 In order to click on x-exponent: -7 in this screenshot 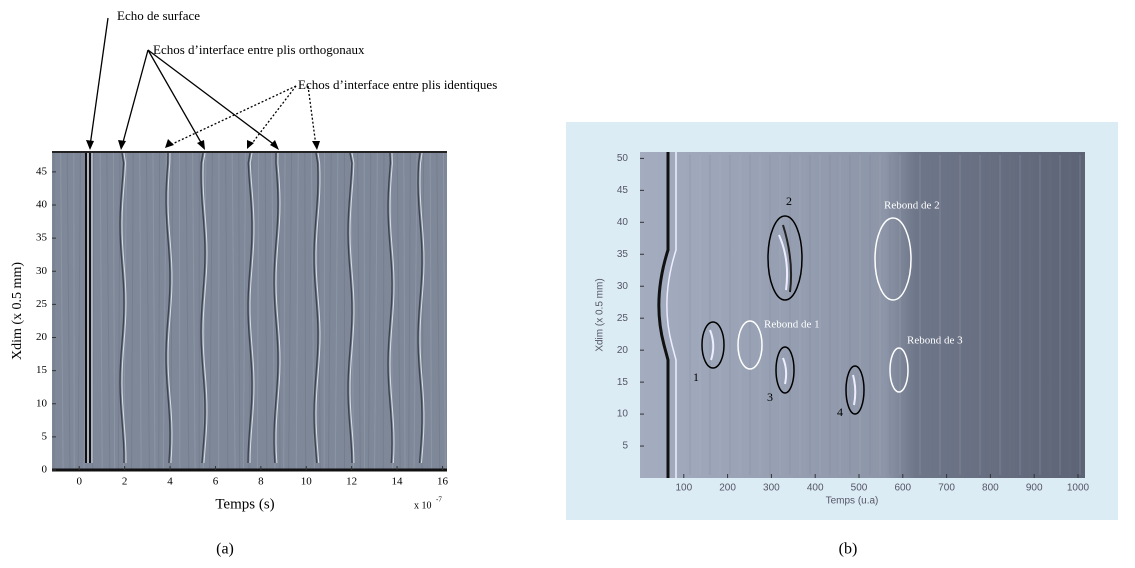, I will do `click(439, 500)`.